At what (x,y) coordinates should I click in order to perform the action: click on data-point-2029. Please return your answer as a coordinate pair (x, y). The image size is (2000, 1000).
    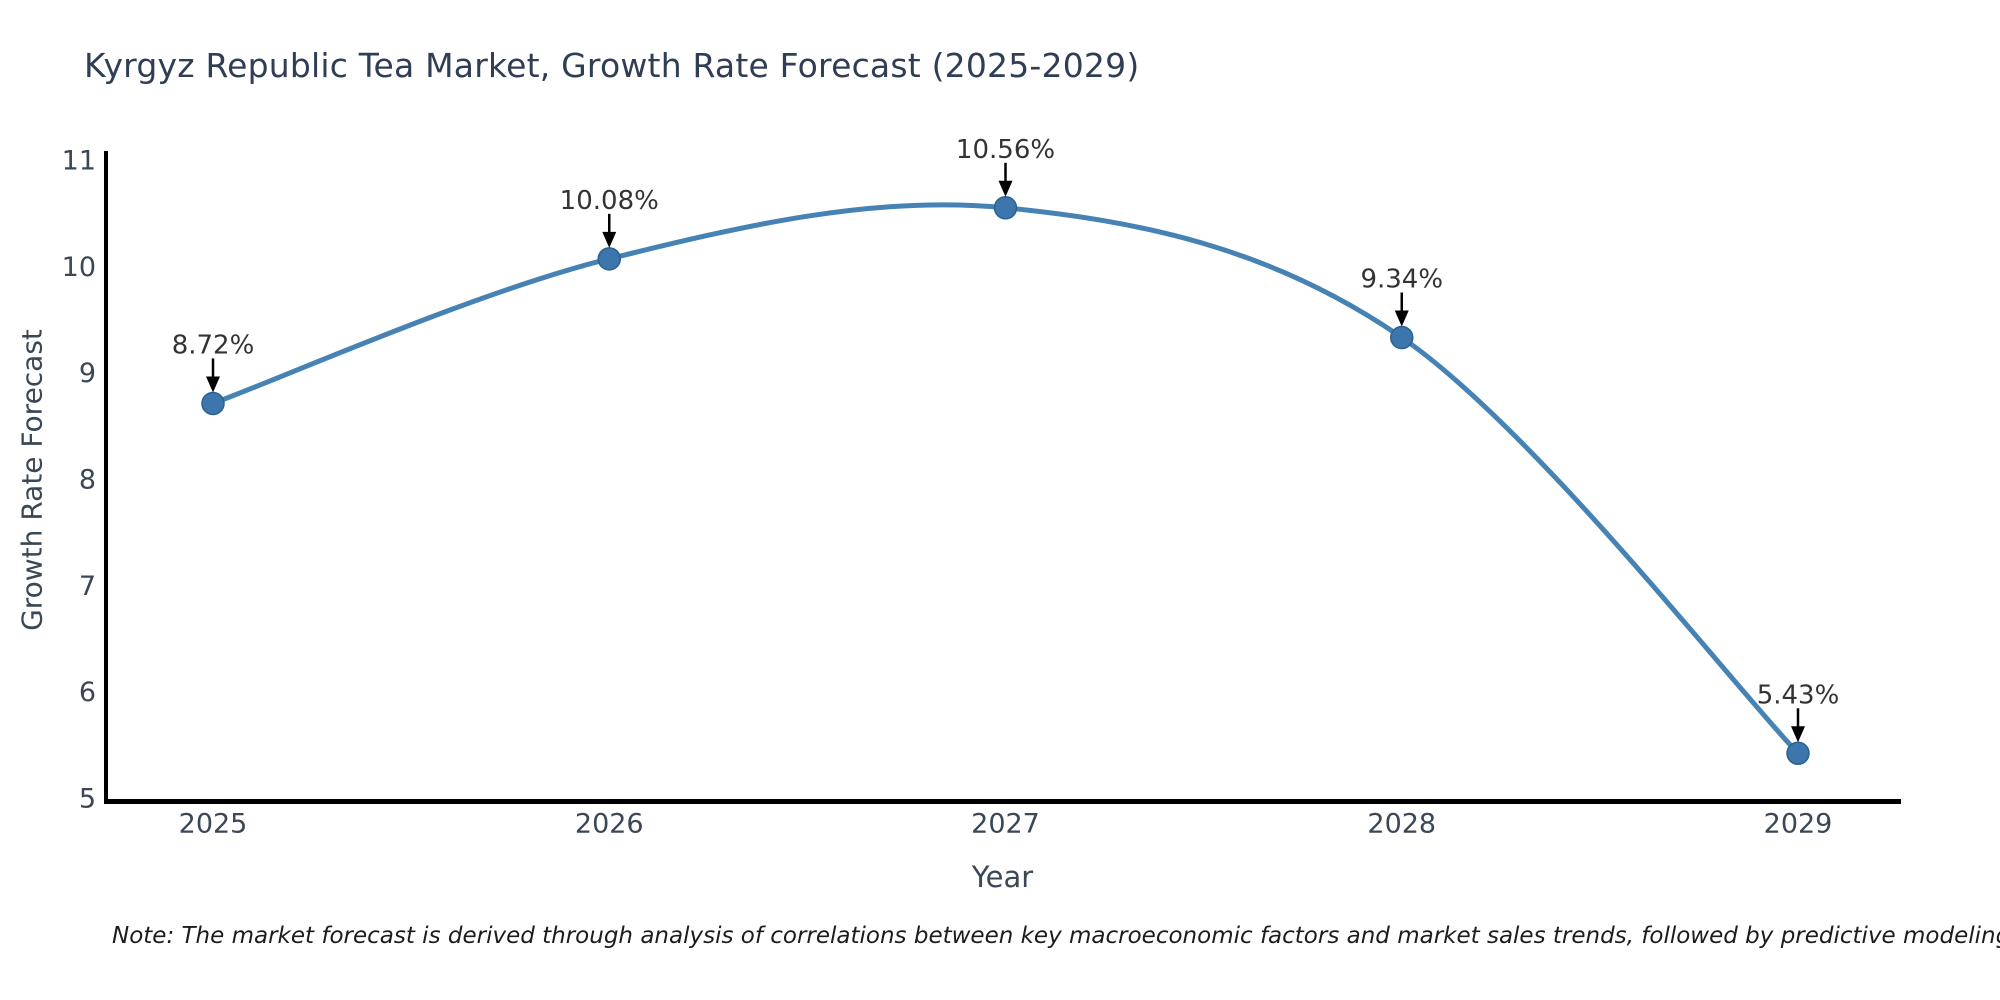
    Looking at the image, I should click on (1798, 753).